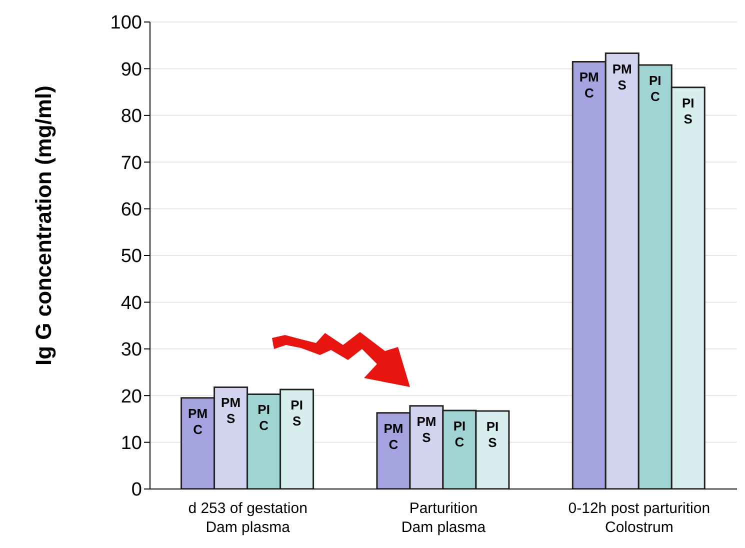 The width and height of the screenshot is (745, 548). I want to click on y-tick-label: 70, so click(131, 163).